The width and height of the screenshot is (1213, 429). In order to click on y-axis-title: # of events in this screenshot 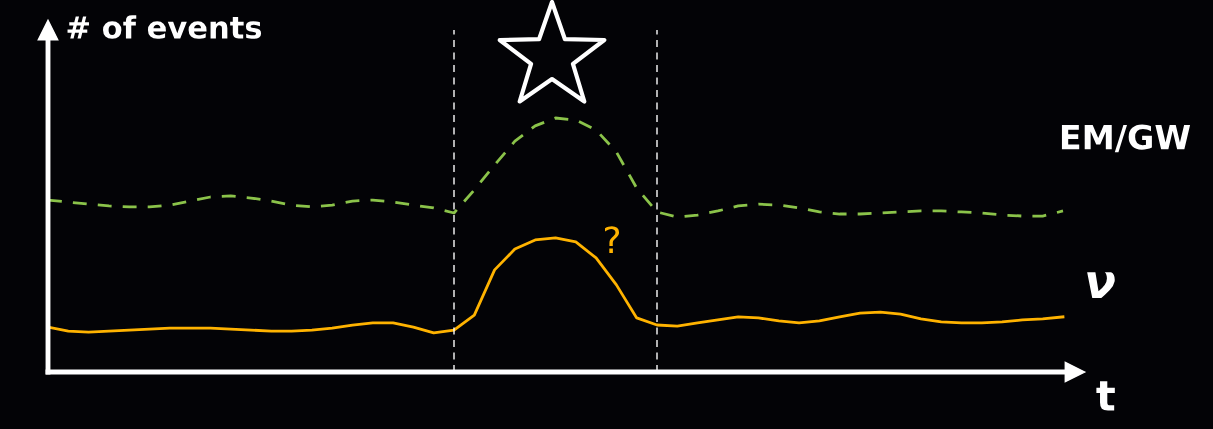, I will do `click(164, 27)`.